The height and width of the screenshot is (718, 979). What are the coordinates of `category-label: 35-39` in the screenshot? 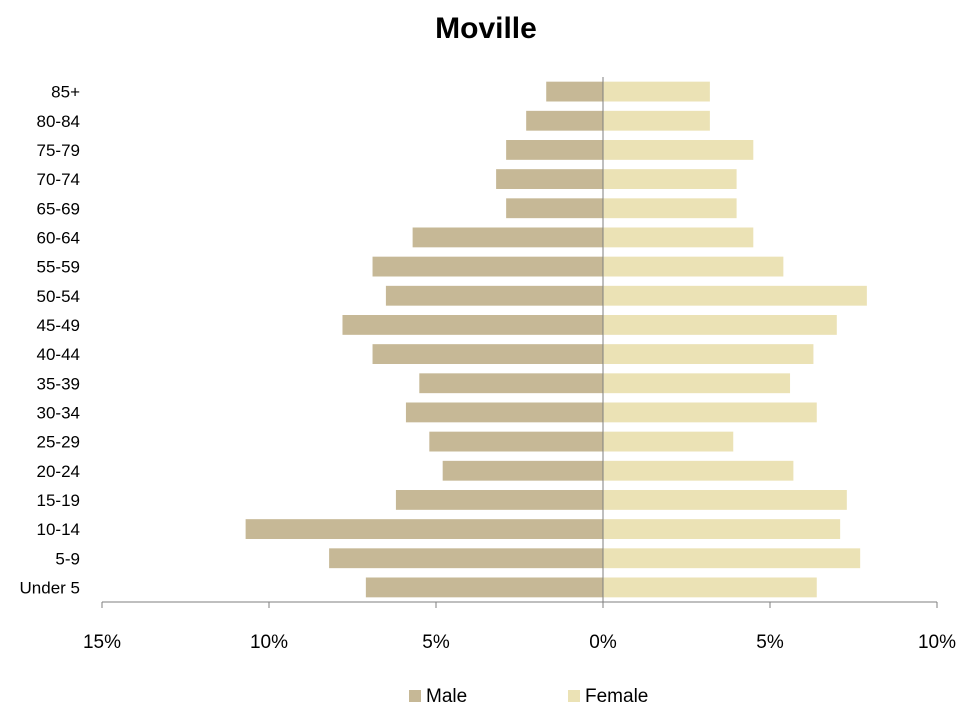 It's located at (58, 383).